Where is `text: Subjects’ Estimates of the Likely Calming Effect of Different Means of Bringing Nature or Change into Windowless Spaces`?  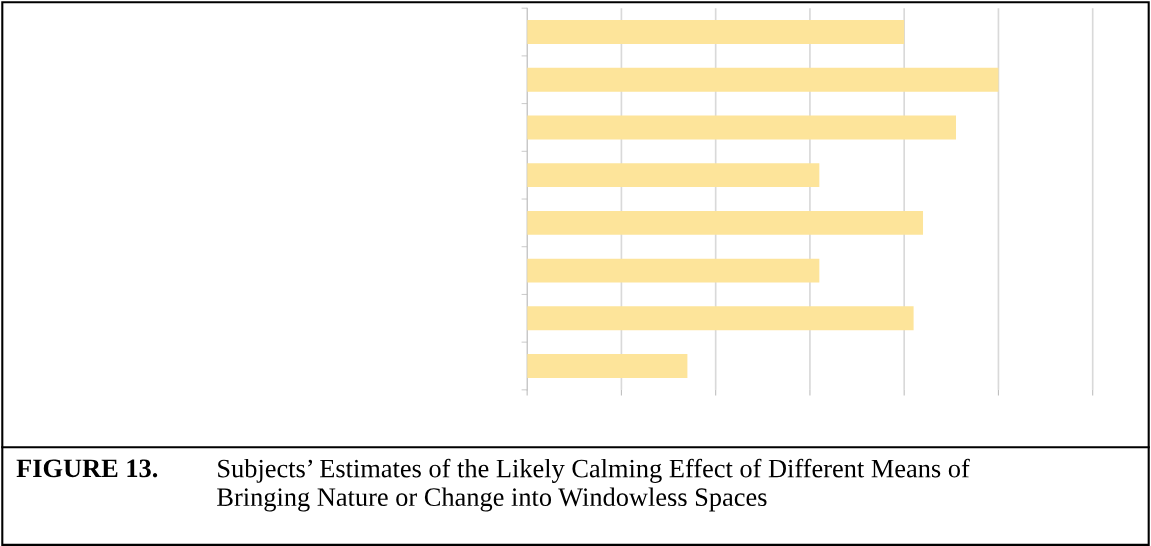
text: Subjects’ Estimates of the Likely Calming Effect of Different Means of Bringing Nature or Change into Windowless Spaces is located at coordinates (593, 485).